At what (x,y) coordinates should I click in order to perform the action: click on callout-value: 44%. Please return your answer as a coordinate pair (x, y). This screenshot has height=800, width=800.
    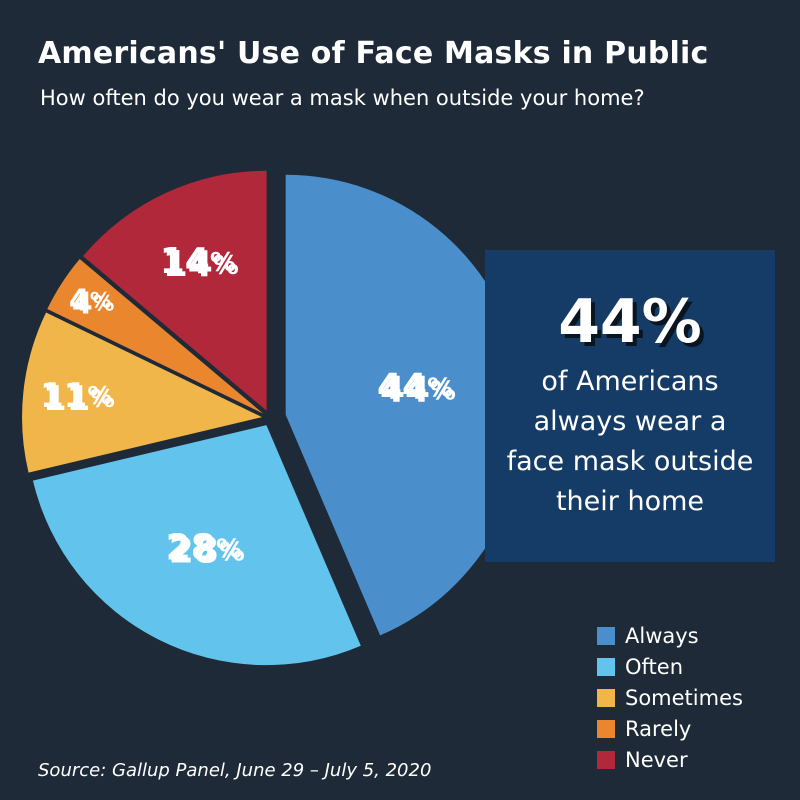
    Looking at the image, I should click on (630, 322).